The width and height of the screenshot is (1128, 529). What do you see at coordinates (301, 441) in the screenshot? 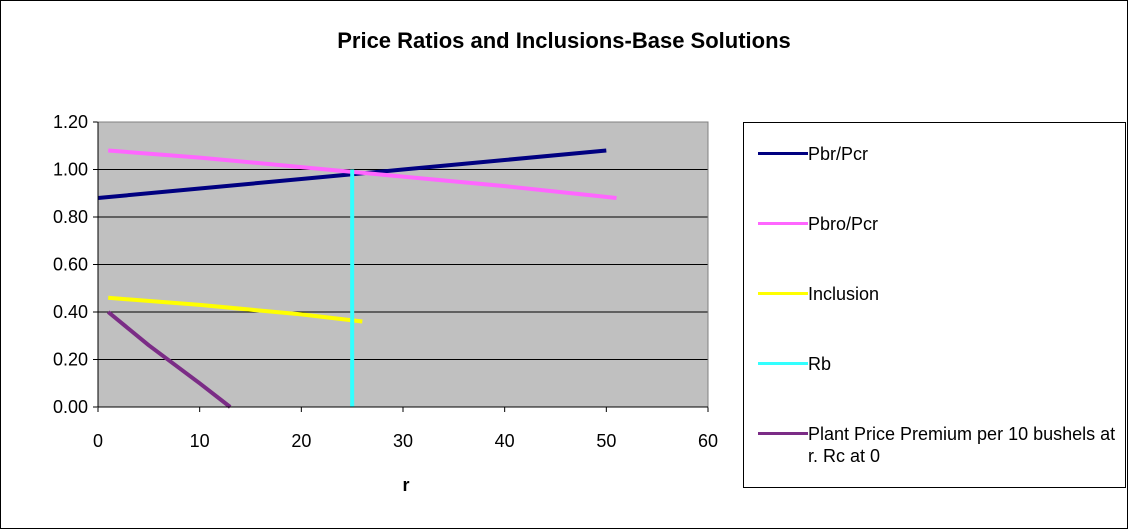
I see `x-tick-label: 20` at bounding box center [301, 441].